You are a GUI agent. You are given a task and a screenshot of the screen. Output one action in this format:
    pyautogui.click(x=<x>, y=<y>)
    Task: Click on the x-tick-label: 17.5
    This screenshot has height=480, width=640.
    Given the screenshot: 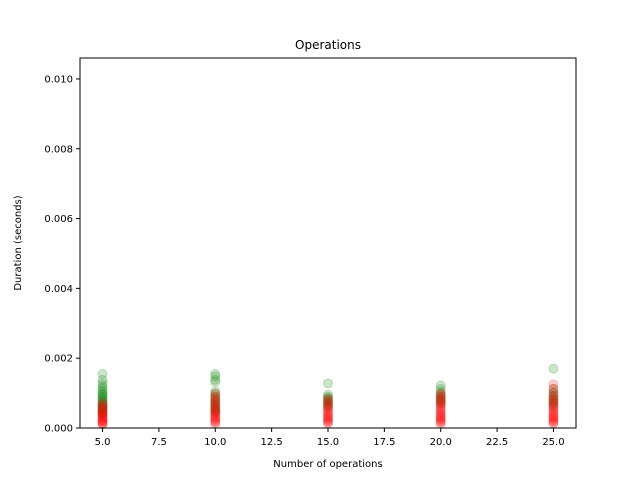 What is the action you would take?
    pyautogui.click(x=384, y=442)
    